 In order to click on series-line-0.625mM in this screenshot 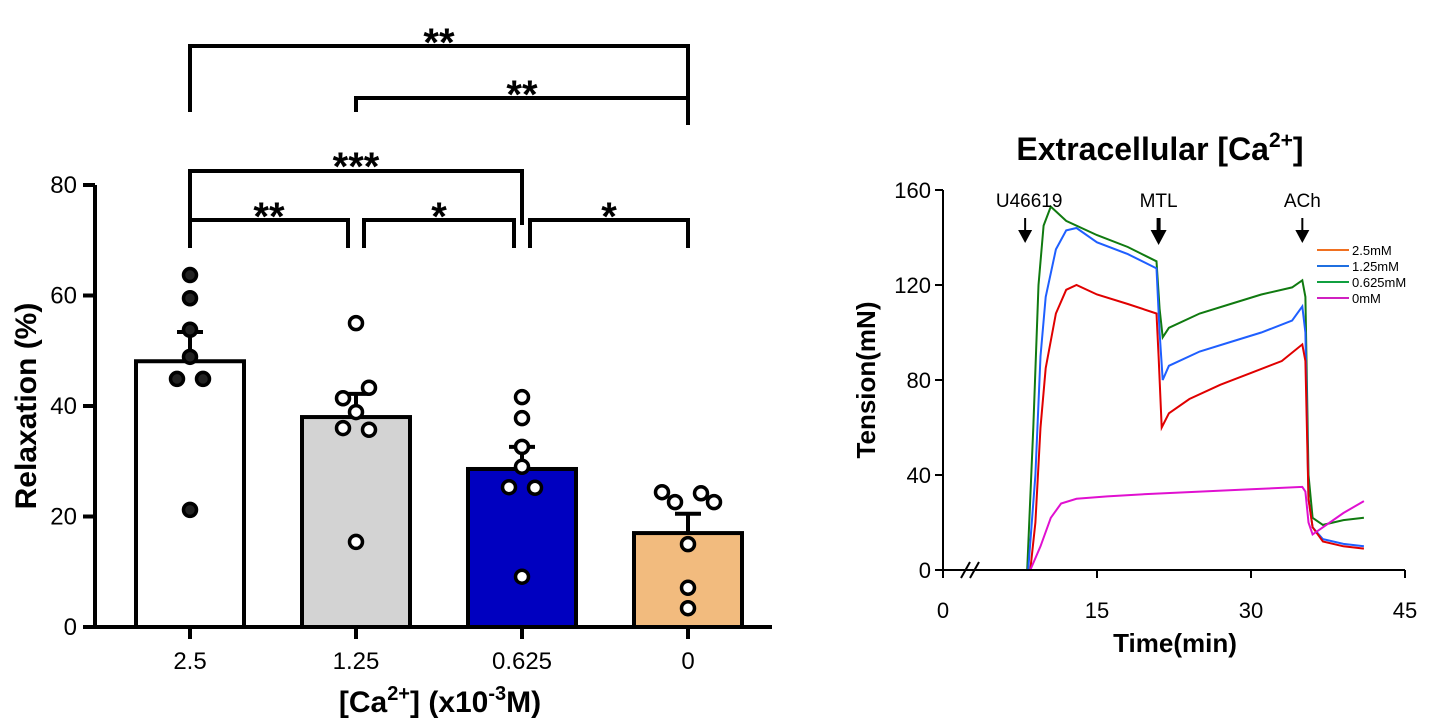, I will do `click(1154, 387)`.